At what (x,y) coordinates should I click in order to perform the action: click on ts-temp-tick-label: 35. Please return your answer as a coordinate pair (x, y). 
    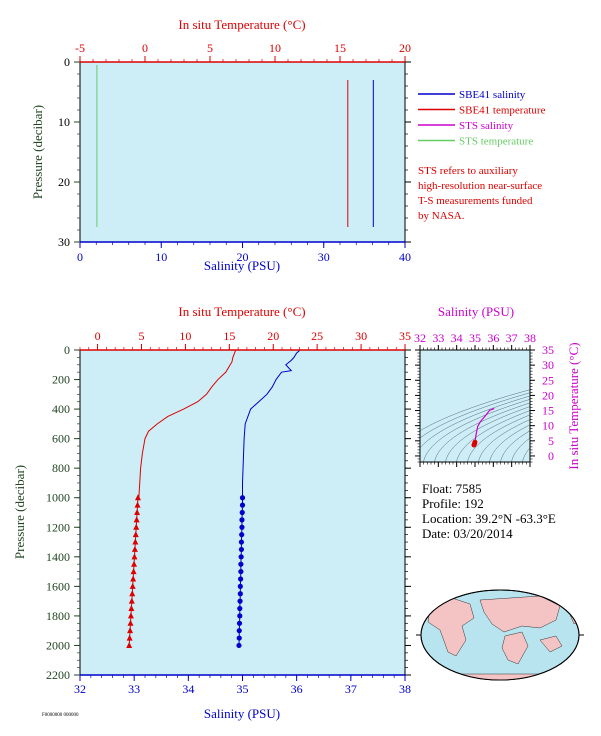
    Looking at the image, I should click on (548, 350).